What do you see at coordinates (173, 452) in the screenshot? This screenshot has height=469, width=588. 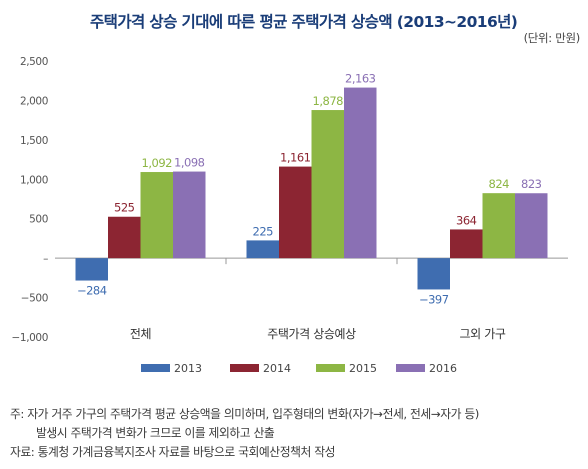 I see `footnote-source: 자료: 통계청 가계금융복지조사 자료를 바탕으로 국회예산정책처 작성` at bounding box center [173, 452].